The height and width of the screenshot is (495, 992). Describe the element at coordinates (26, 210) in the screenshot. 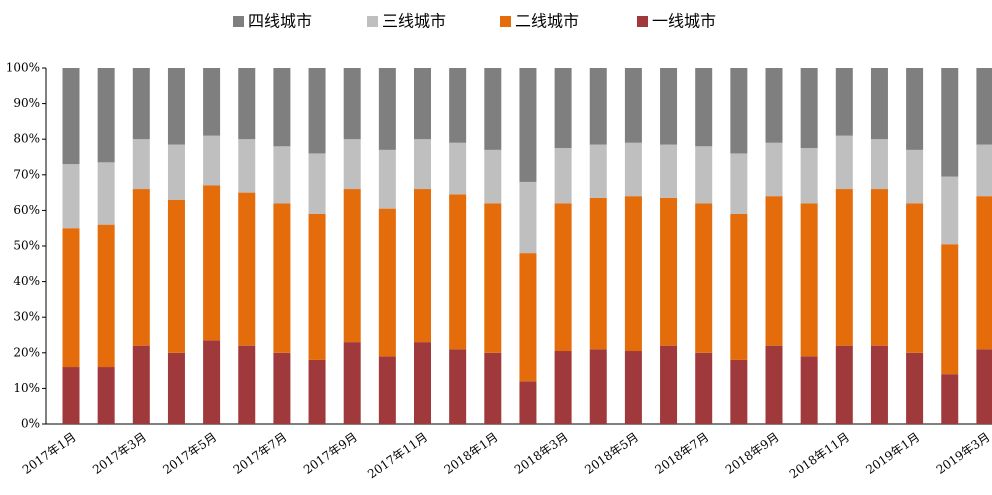

I see `y-tick-label: 60%` at that location.